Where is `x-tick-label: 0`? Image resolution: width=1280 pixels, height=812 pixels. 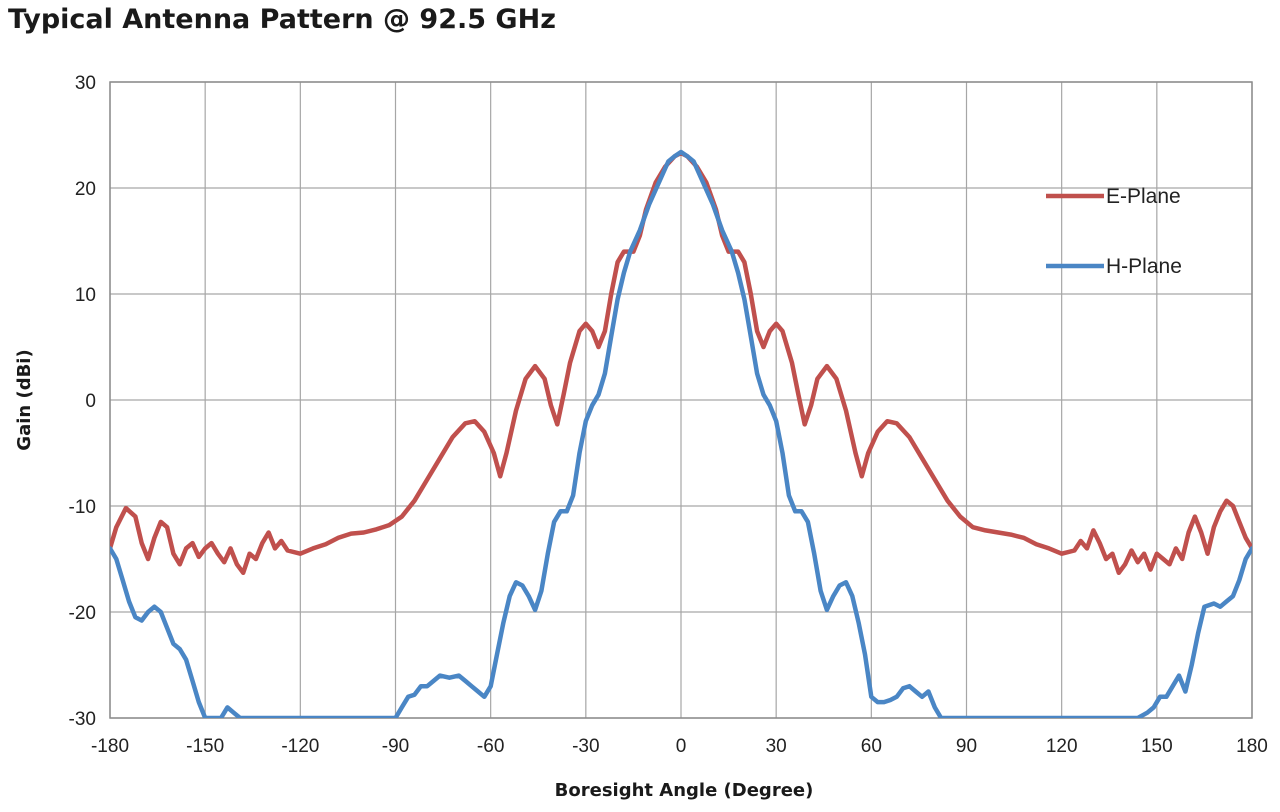
x-tick-label: 0 is located at coordinates (681, 746).